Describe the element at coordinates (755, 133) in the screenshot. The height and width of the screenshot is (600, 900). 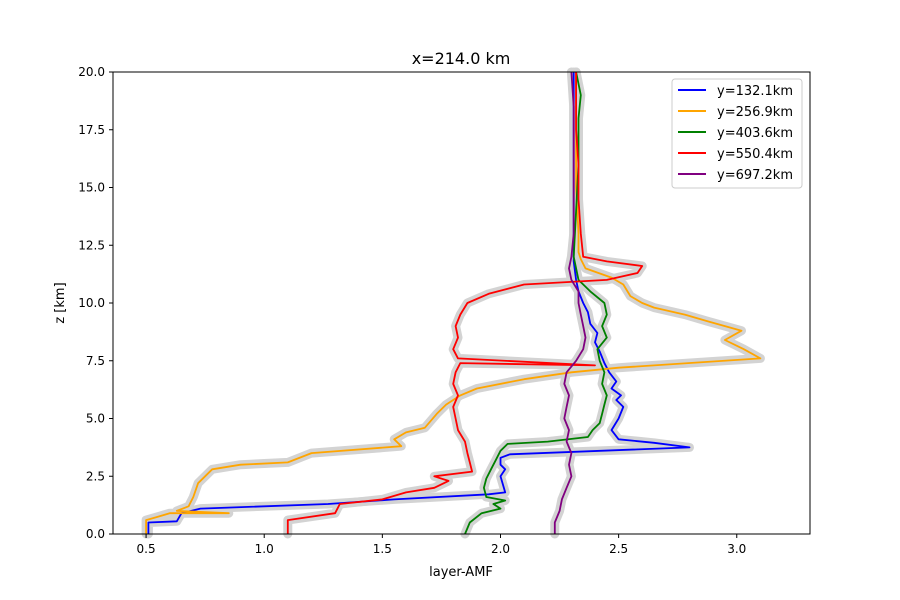
I see `legend-label-3: y=403.6km` at that location.